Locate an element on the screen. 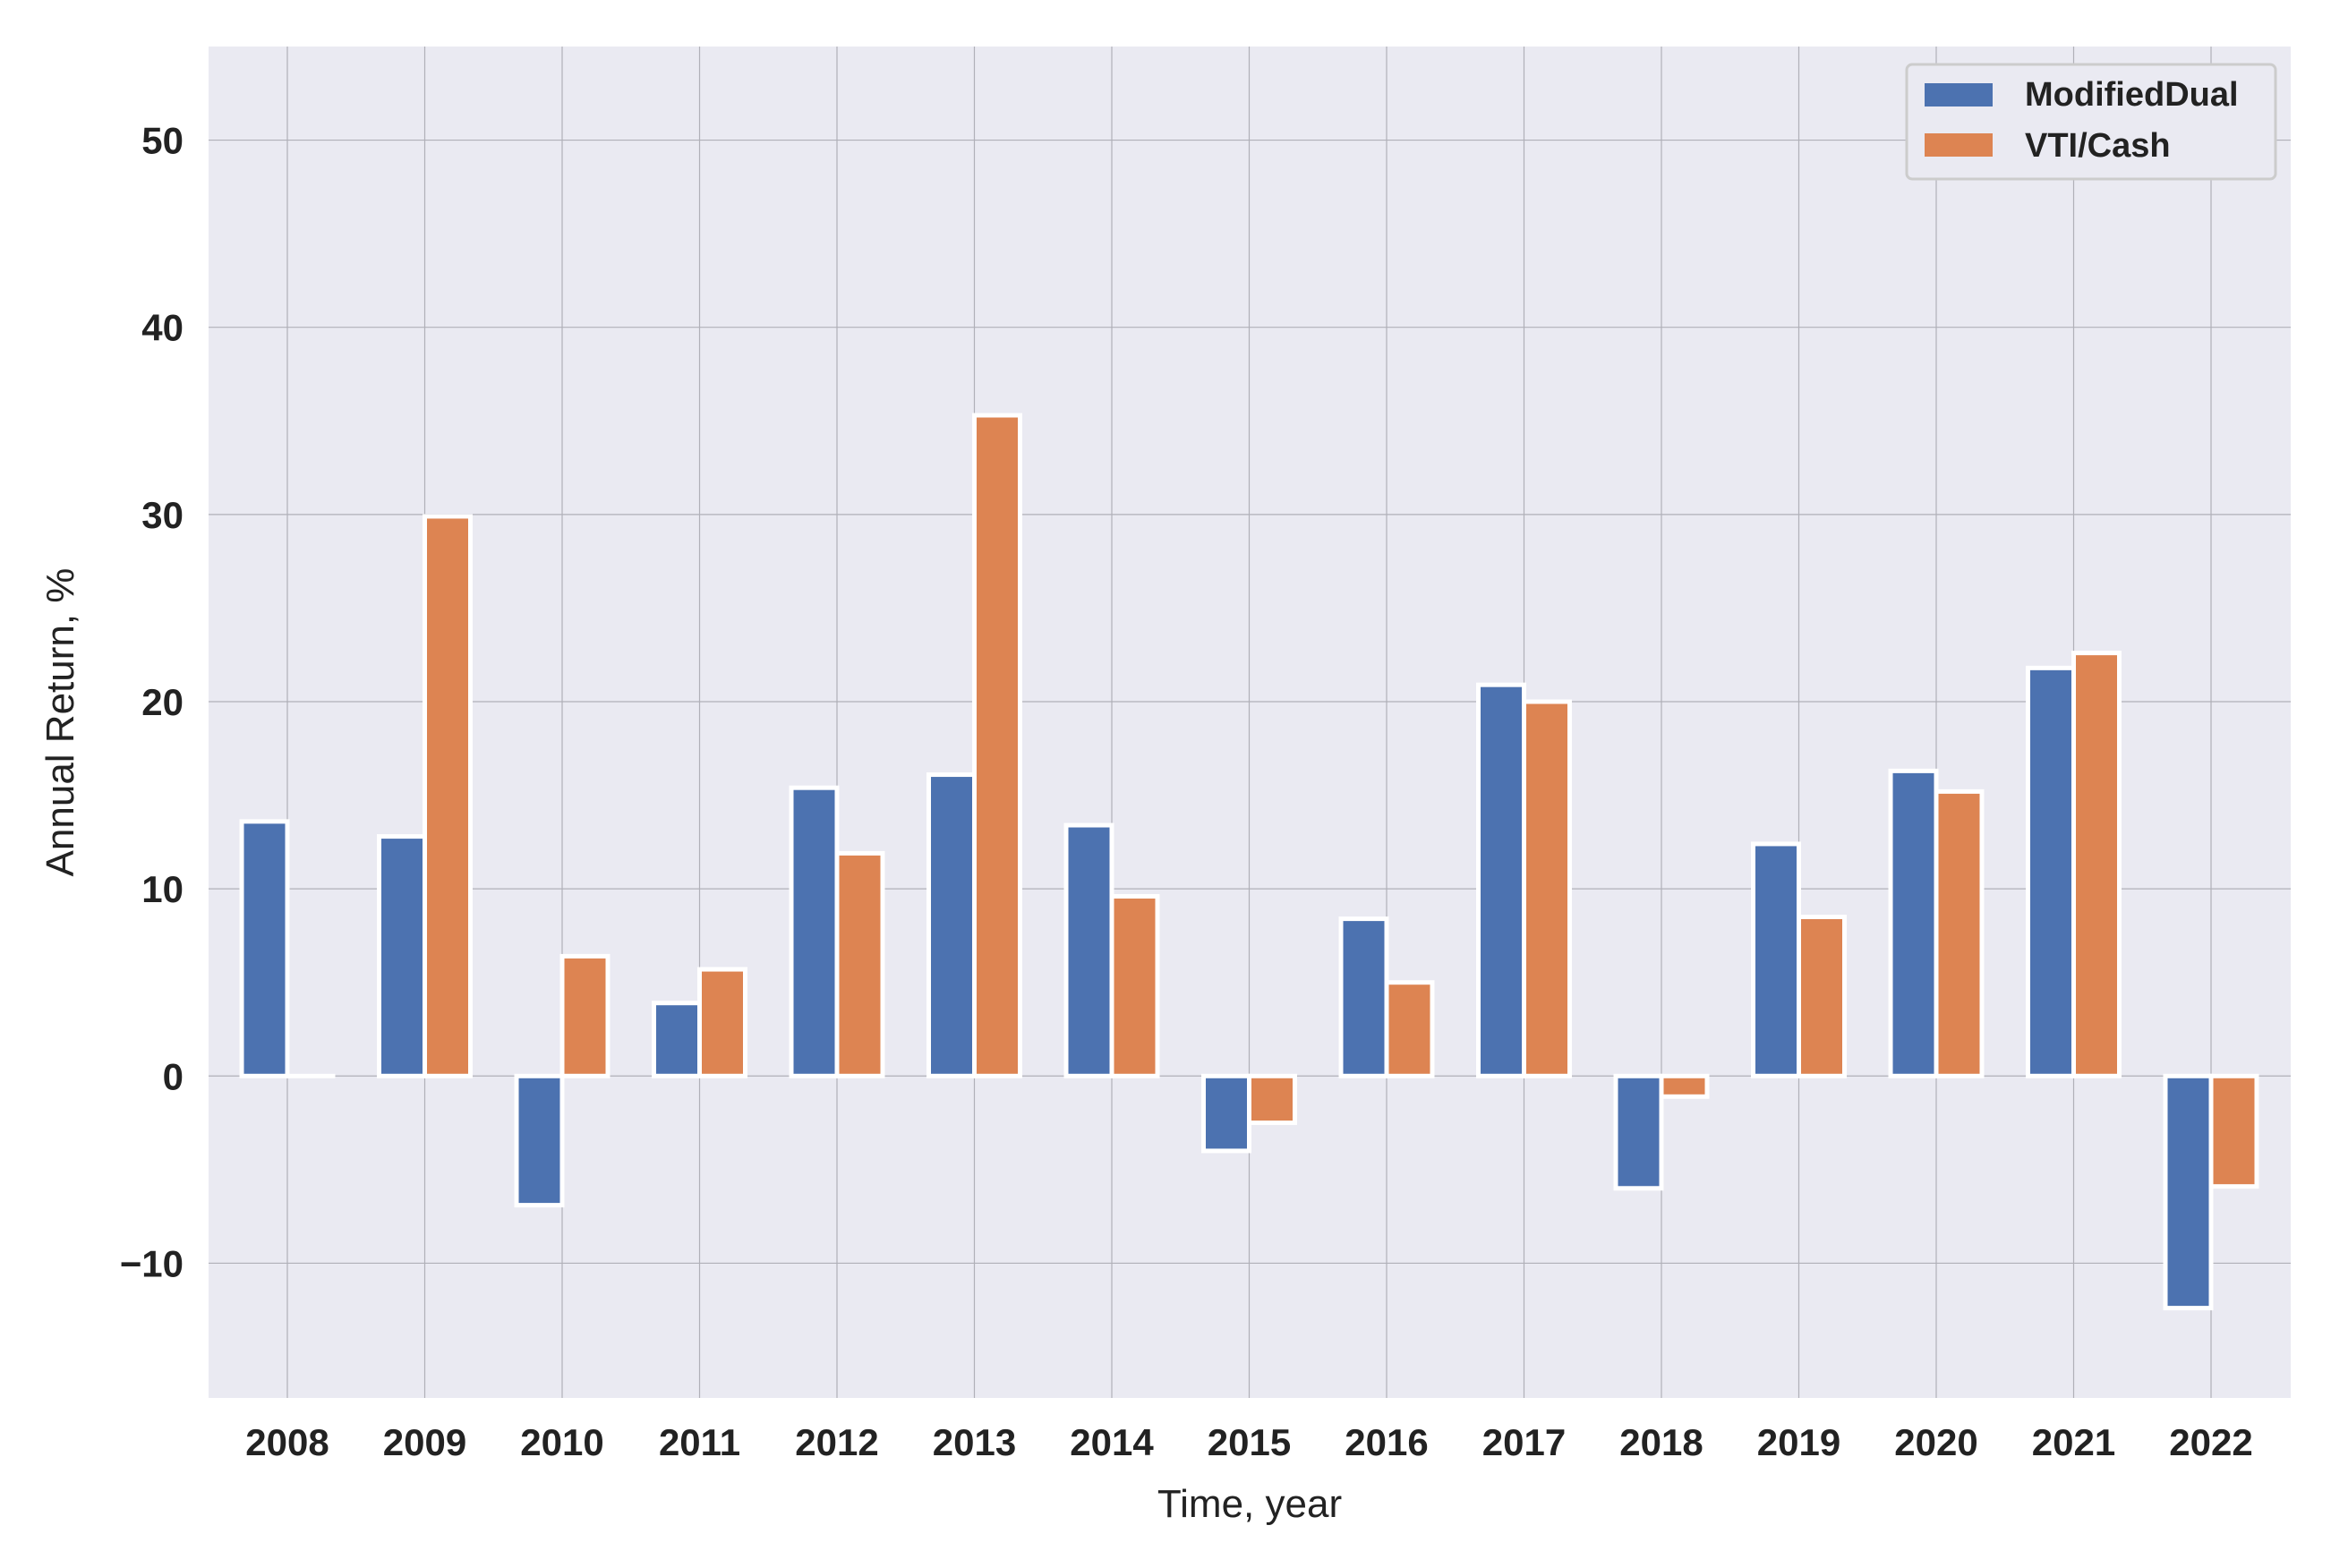  bar-vti-cash-2015 is located at coordinates (1272, 1099).